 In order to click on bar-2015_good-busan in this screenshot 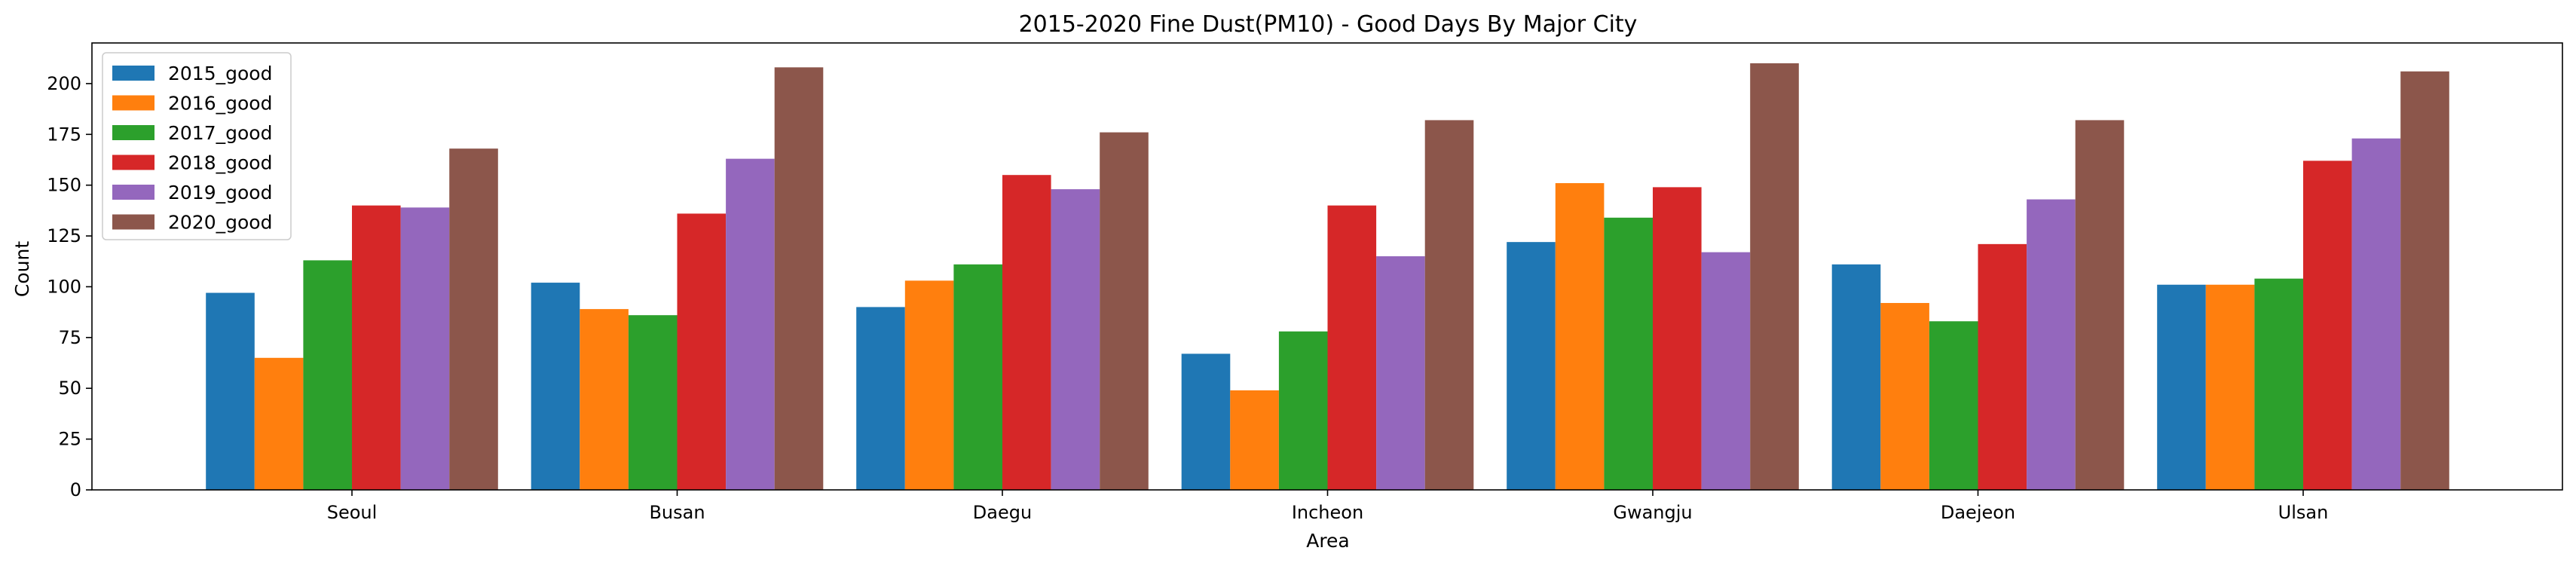, I will do `click(555, 387)`.